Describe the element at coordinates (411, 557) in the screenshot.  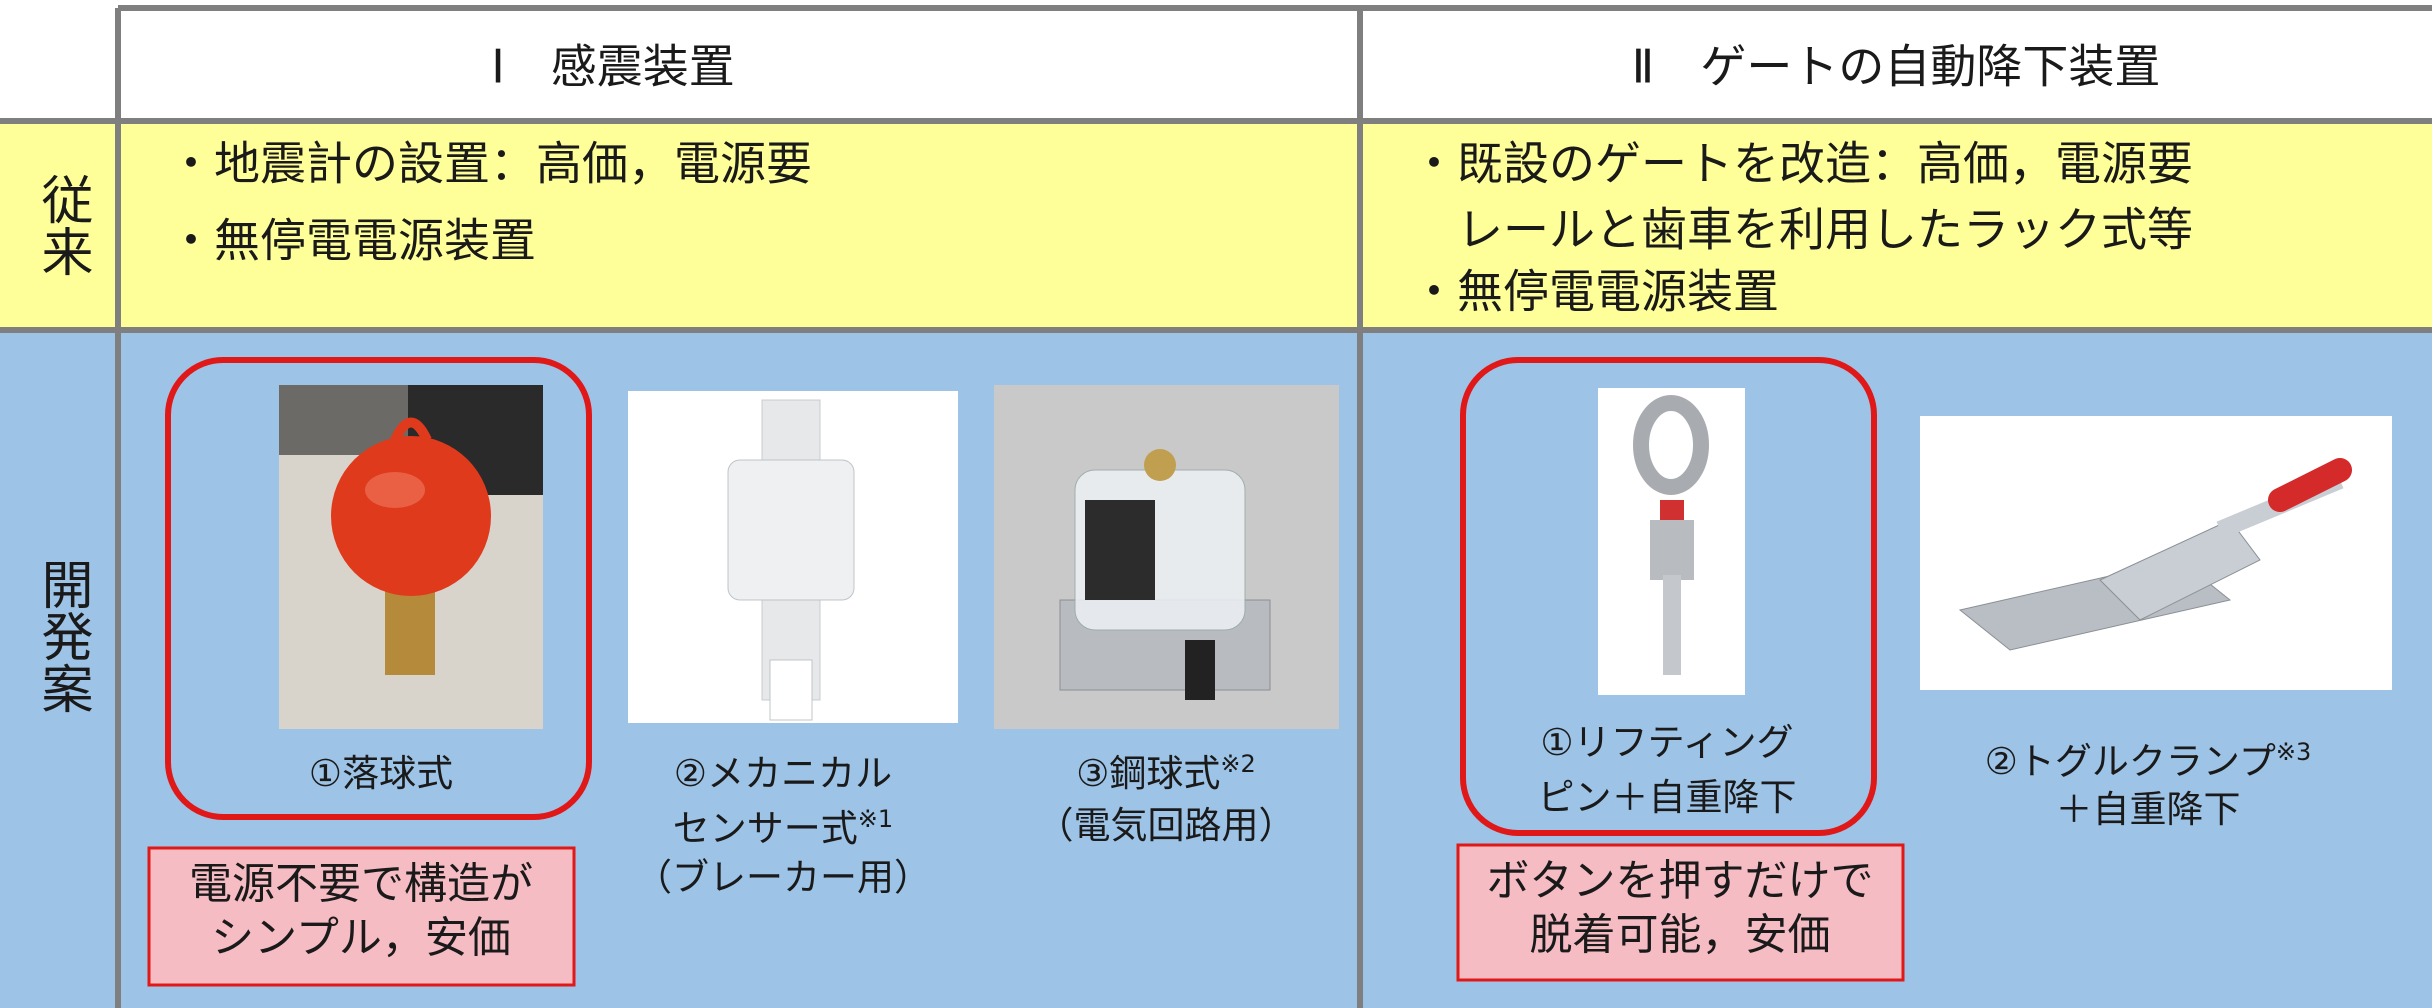
I see `photo-falling-ball` at that location.